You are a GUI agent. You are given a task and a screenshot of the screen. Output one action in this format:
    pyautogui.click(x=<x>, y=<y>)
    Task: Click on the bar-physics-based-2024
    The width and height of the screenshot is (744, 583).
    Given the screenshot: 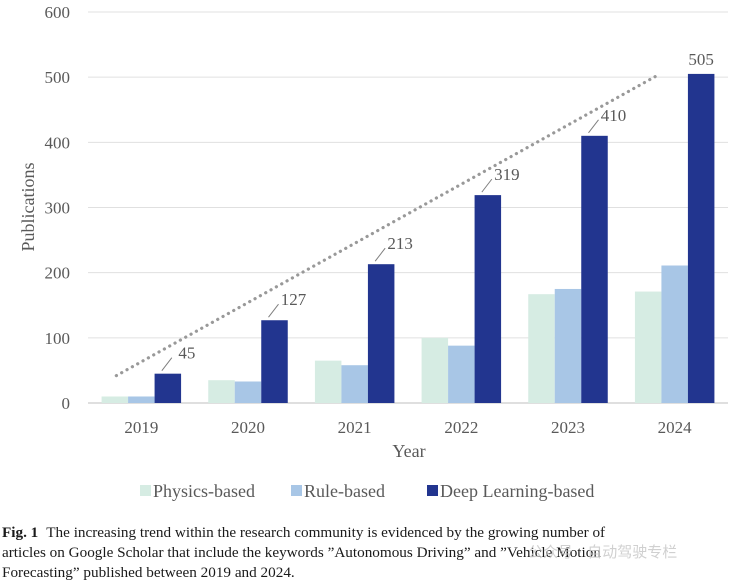 What is the action you would take?
    pyautogui.click(x=648, y=347)
    